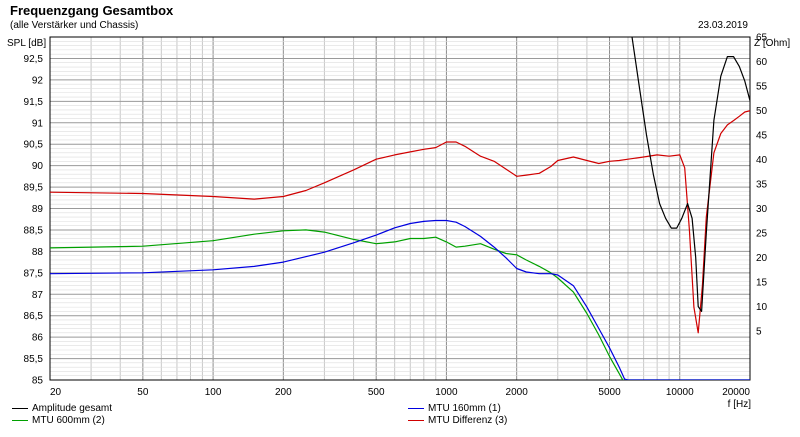  Describe the element at coordinates (762, 234) in the screenshot. I see `y-tick-label-right: 25` at that location.